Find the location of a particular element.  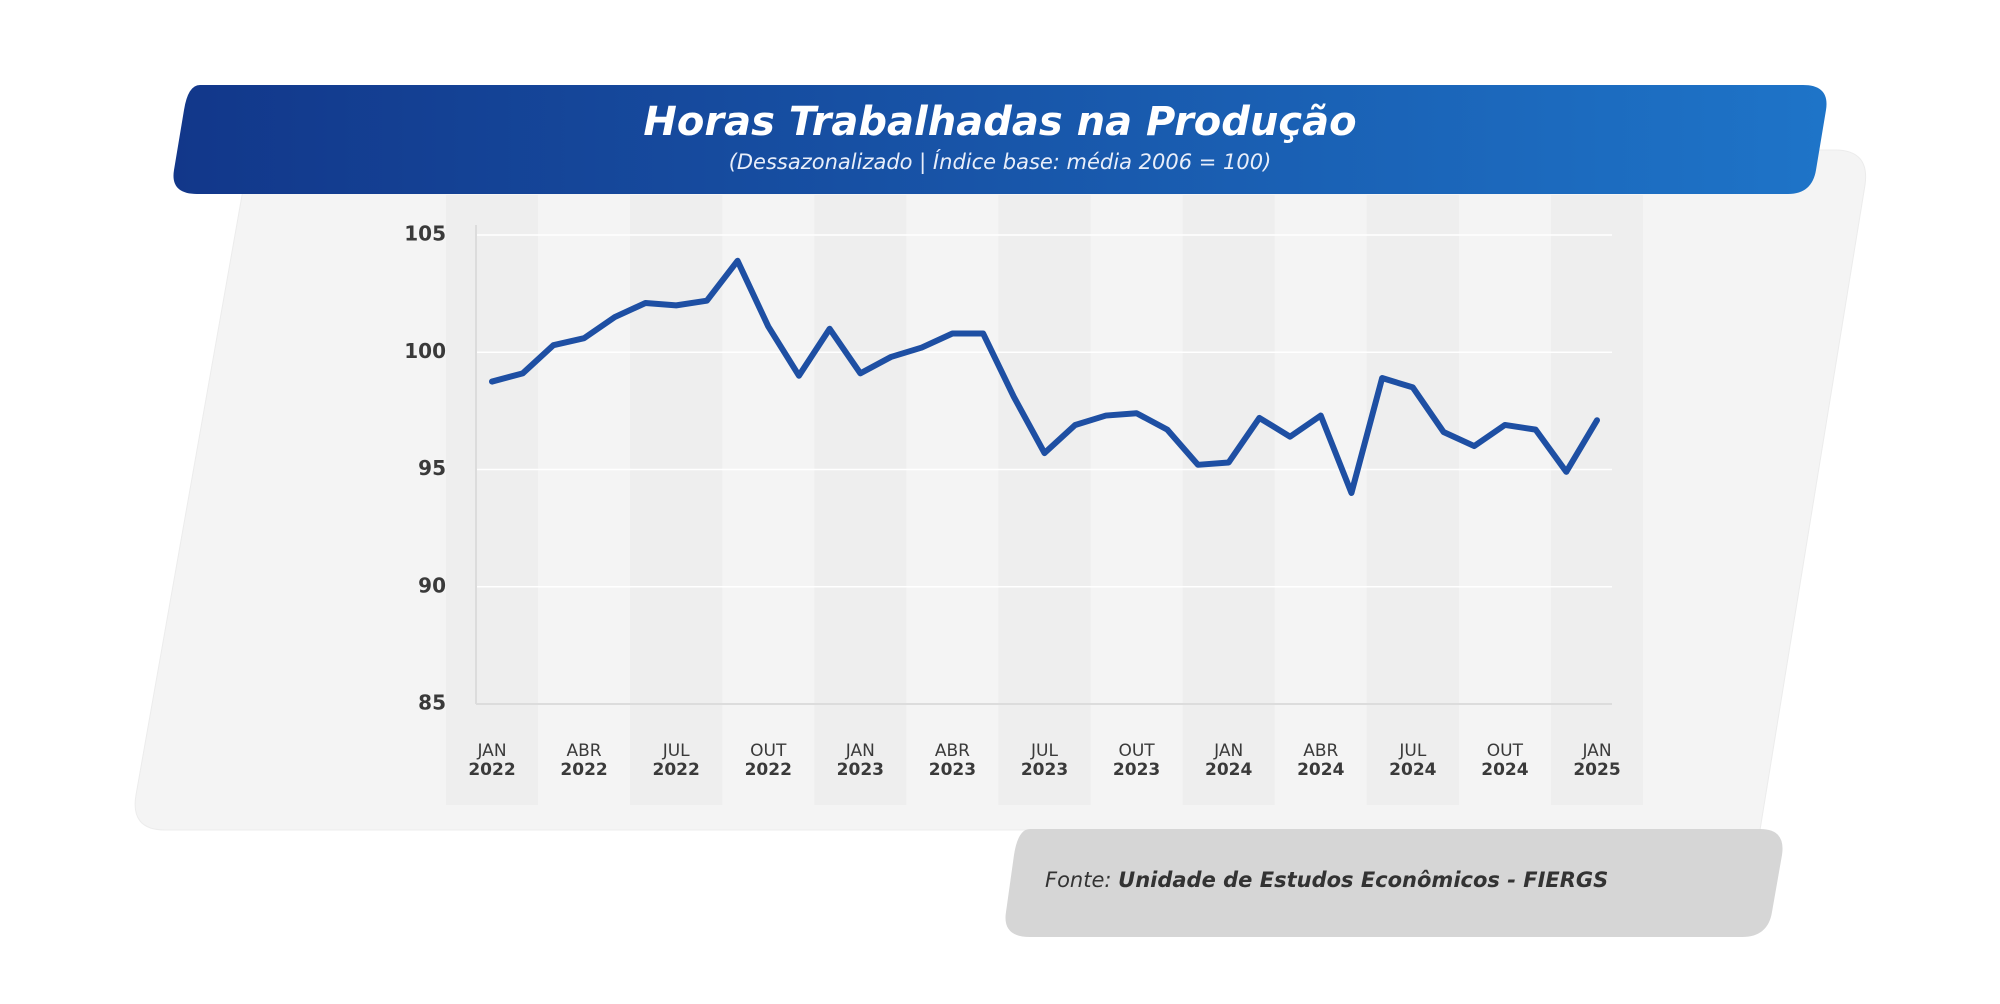

source-box is located at coordinates (1394, 883).